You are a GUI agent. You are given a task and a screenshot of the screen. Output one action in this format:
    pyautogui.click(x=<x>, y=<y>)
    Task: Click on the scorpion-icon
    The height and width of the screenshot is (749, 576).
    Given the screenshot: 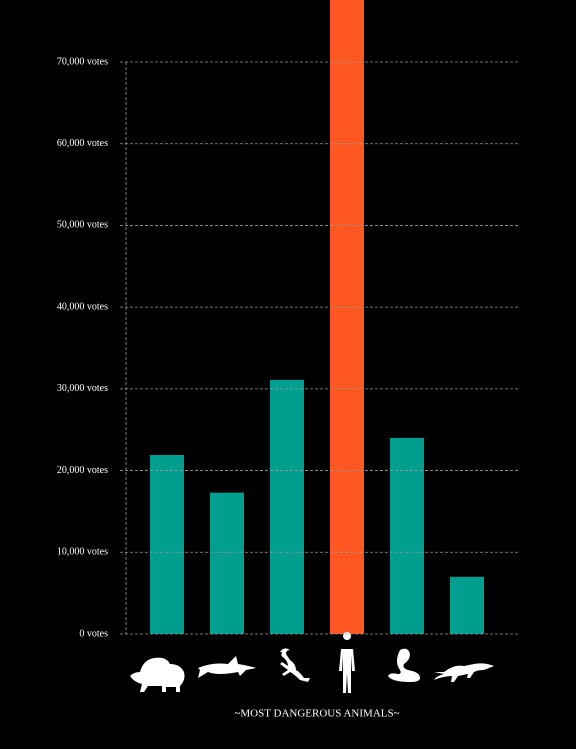 What is the action you would take?
    pyautogui.click(x=295, y=665)
    